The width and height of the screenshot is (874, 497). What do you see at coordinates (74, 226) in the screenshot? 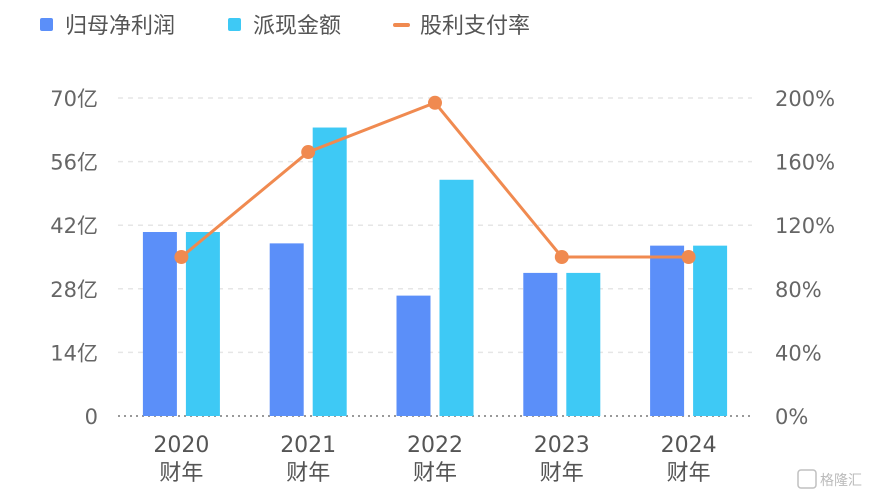
I see `left-tick-label-3: 42亿` at bounding box center [74, 226].